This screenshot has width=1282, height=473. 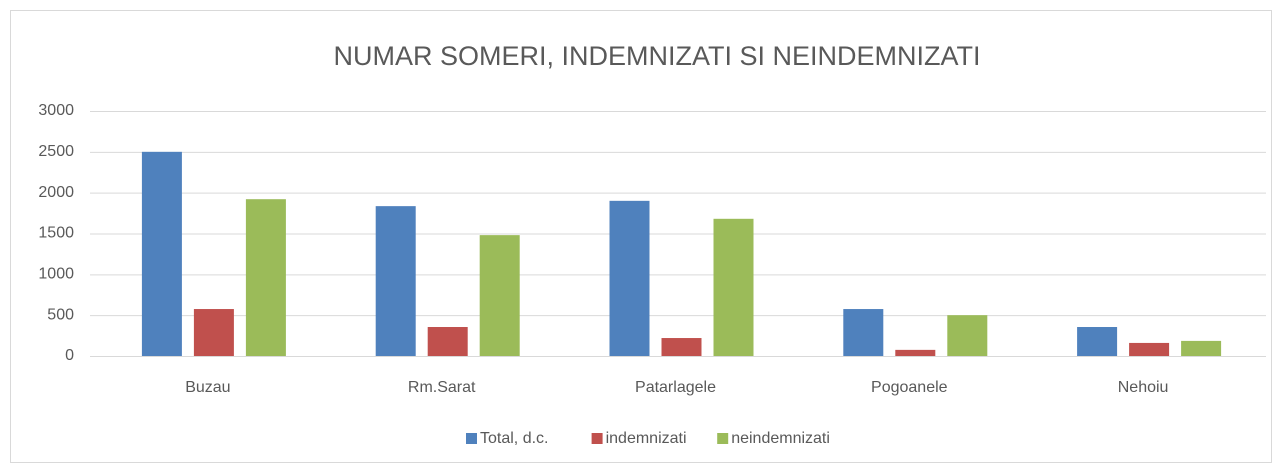 What do you see at coordinates (56, 233) in the screenshot?
I see `y-tick-label: 1500` at bounding box center [56, 233].